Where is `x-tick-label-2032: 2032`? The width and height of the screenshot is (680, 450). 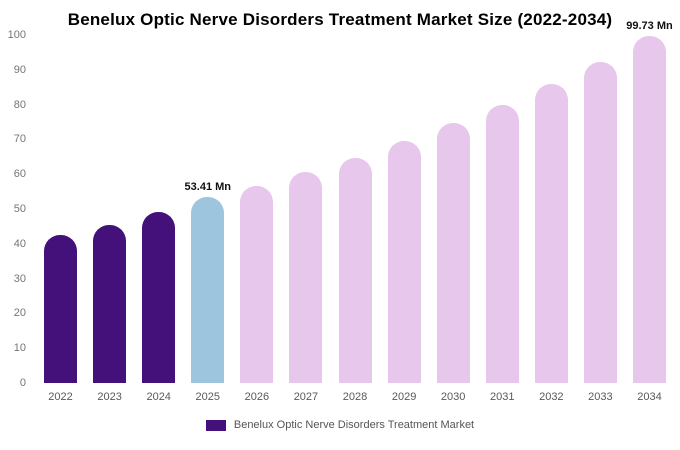 x-tick-label-2032: 2032 is located at coordinates (551, 397).